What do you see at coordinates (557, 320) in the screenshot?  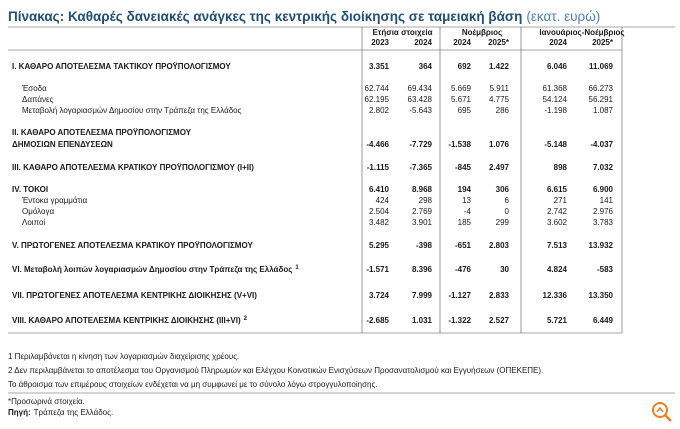 I see `cell-value: 5.721` at bounding box center [557, 320].